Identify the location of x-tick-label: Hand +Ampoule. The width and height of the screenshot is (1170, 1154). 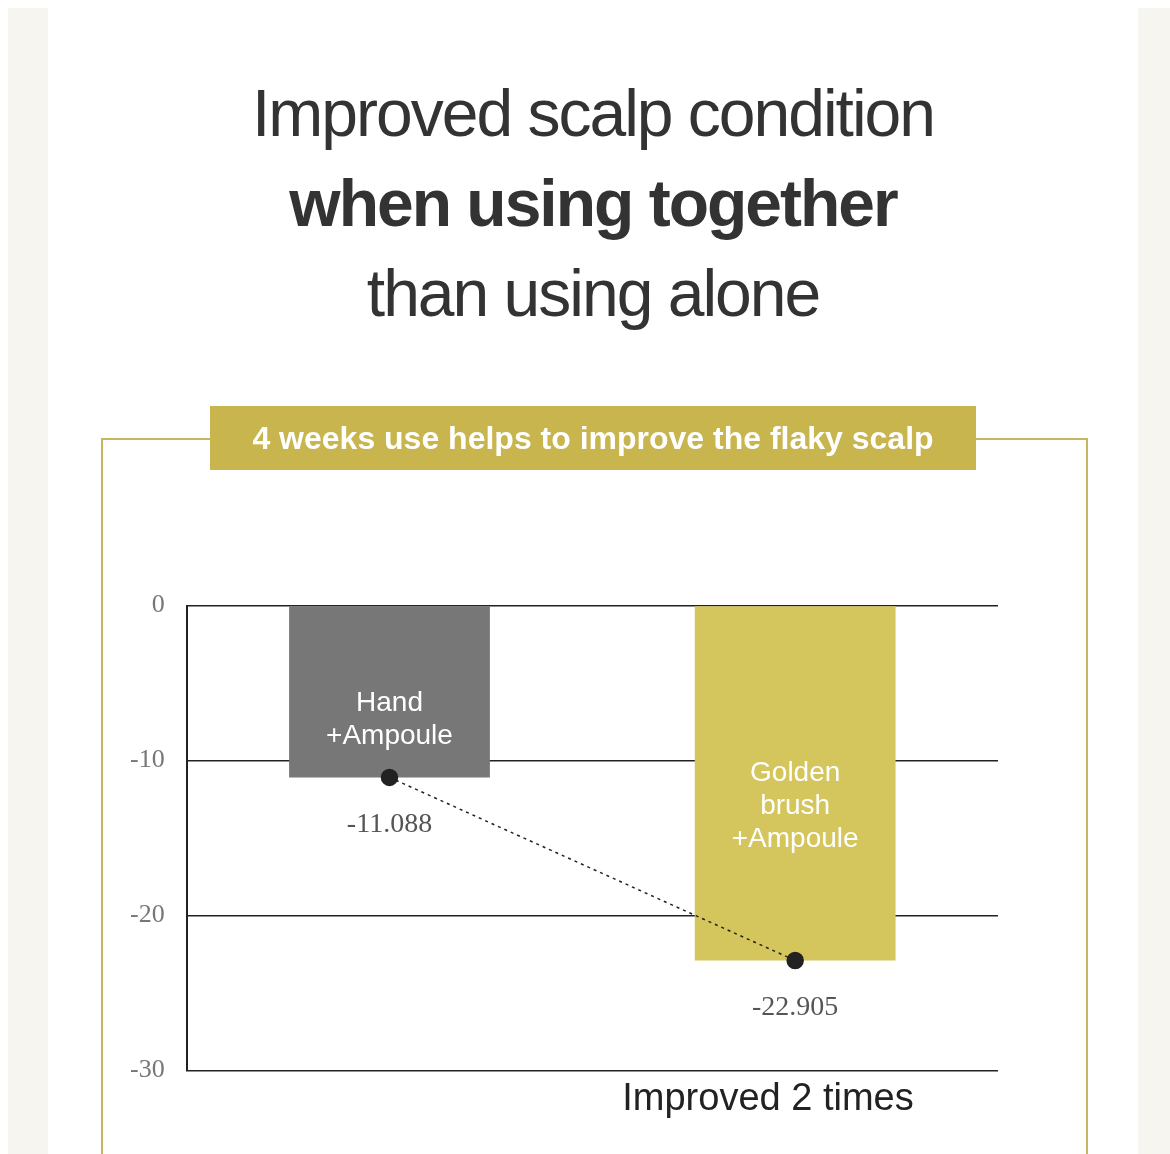
(389, 718).